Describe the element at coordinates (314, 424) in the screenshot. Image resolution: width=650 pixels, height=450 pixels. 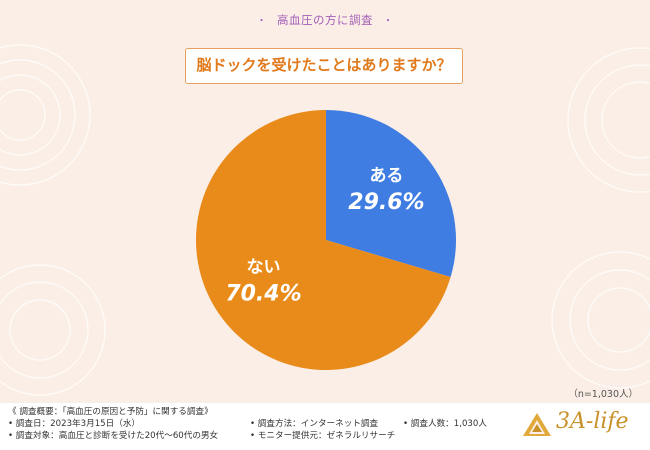
I see `footer-method: • 調査方法：インターネット調査` at that location.